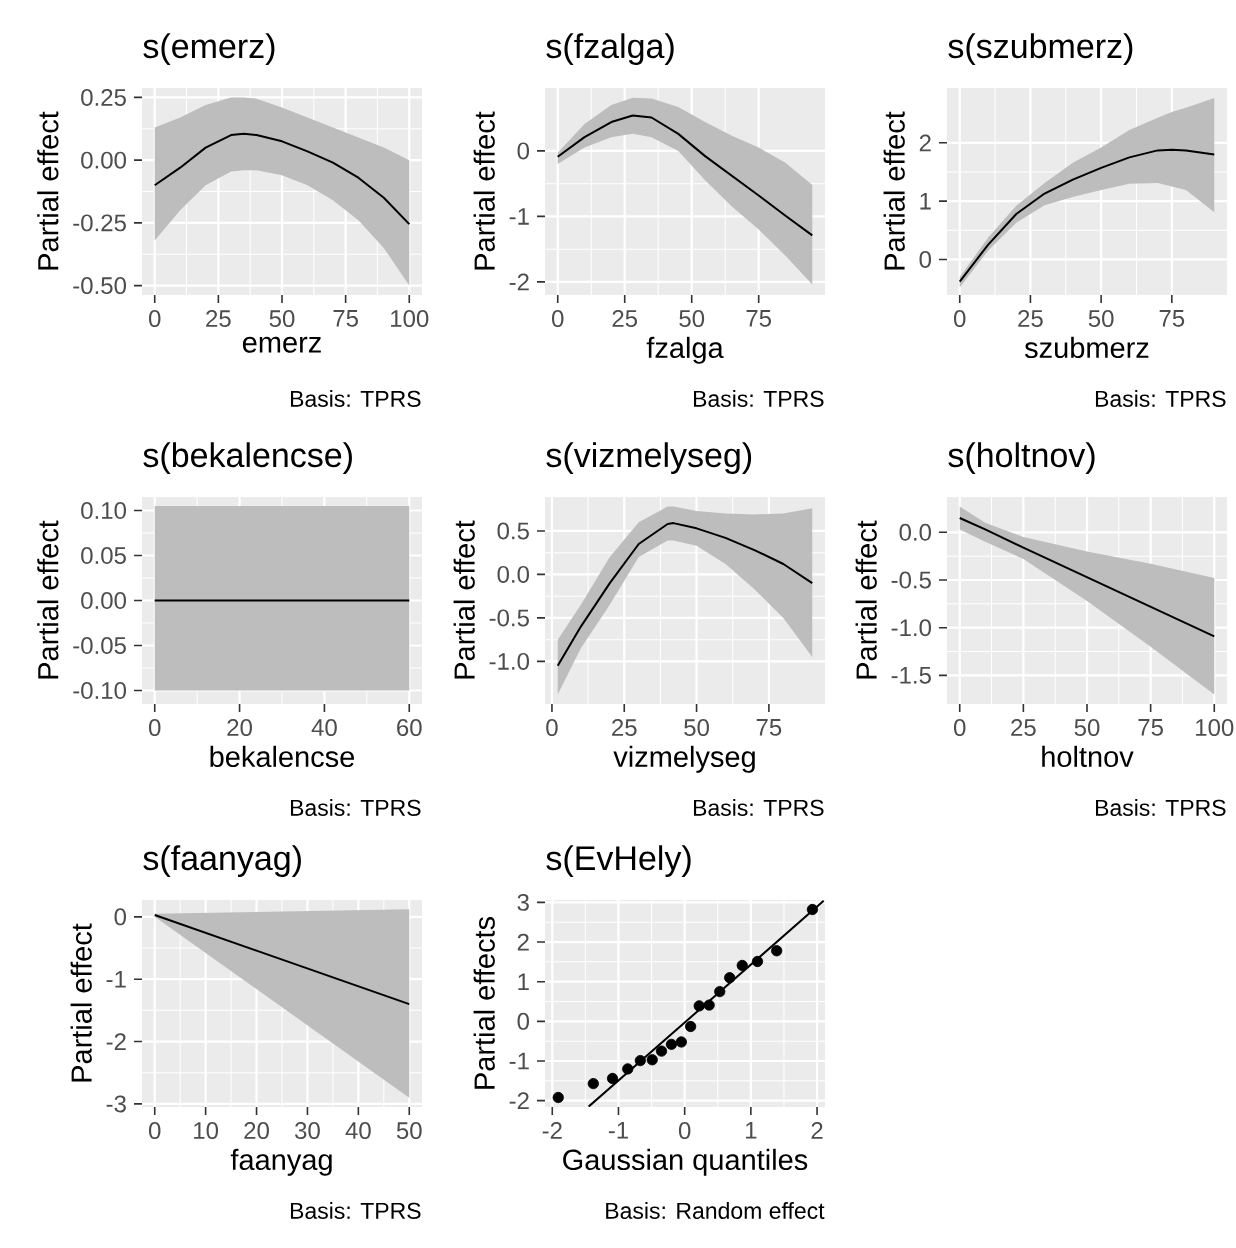 The image size is (1236, 1248). I want to click on x-tick-label: -2, so click(552, 1130).